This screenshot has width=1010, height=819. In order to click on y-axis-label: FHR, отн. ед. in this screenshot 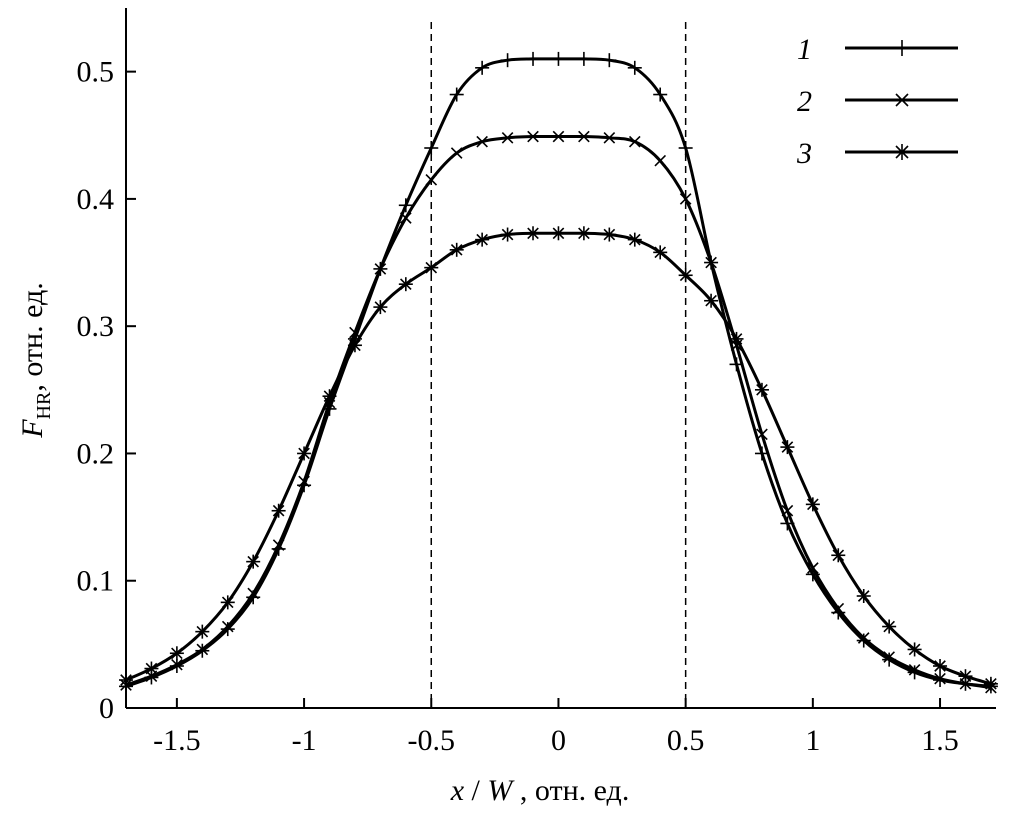, I will do `click(35, 360)`.